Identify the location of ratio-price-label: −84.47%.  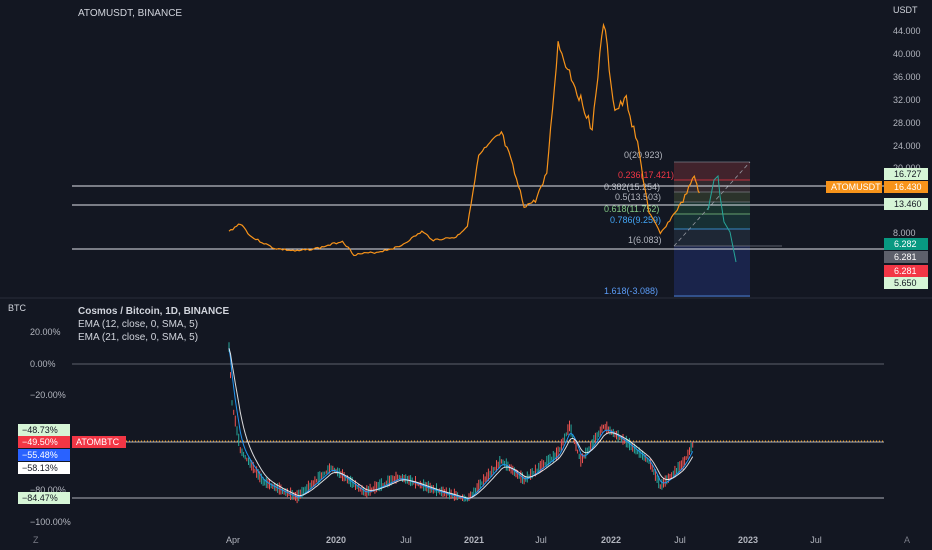
(40, 498).